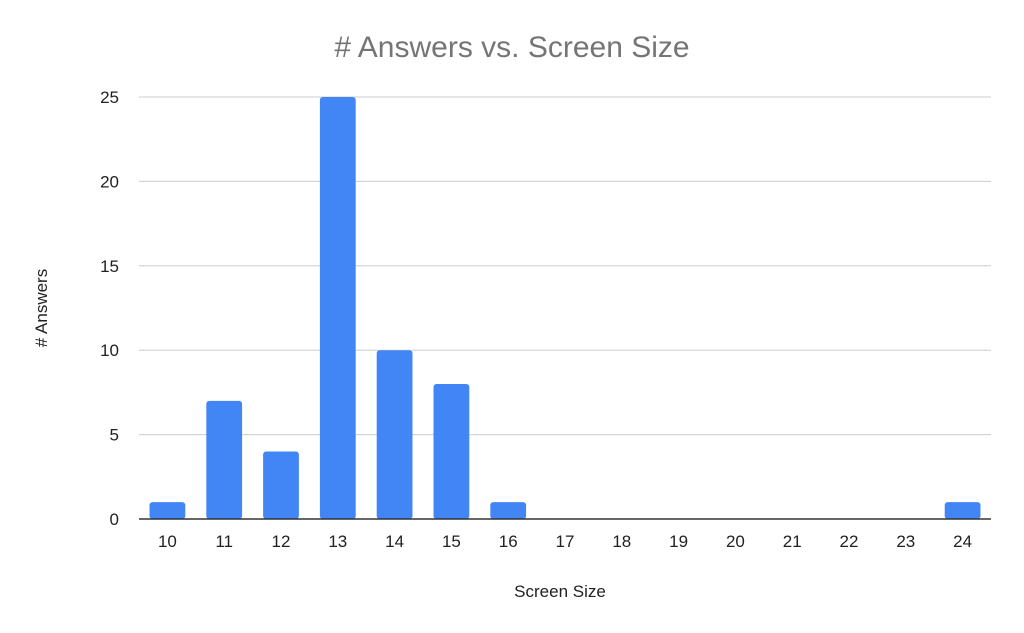 This screenshot has width=1024, height=633. Describe the element at coordinates (394, 541) in the screenshot. I see `x-tick-label: 14` at that location.